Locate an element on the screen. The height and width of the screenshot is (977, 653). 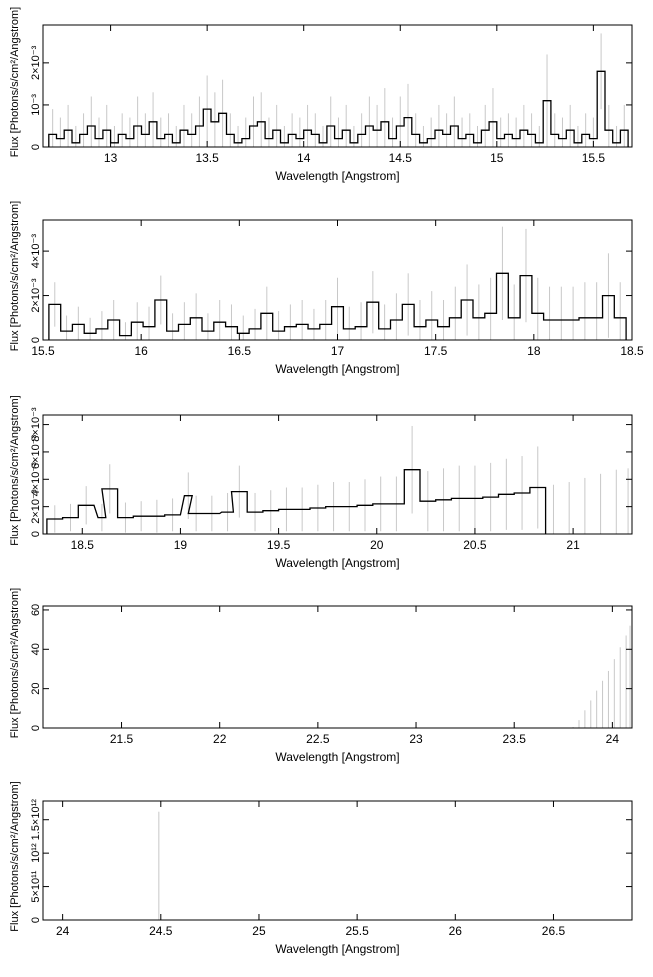
x-tick-label: 17.5 is located at coordinates (436, 351).